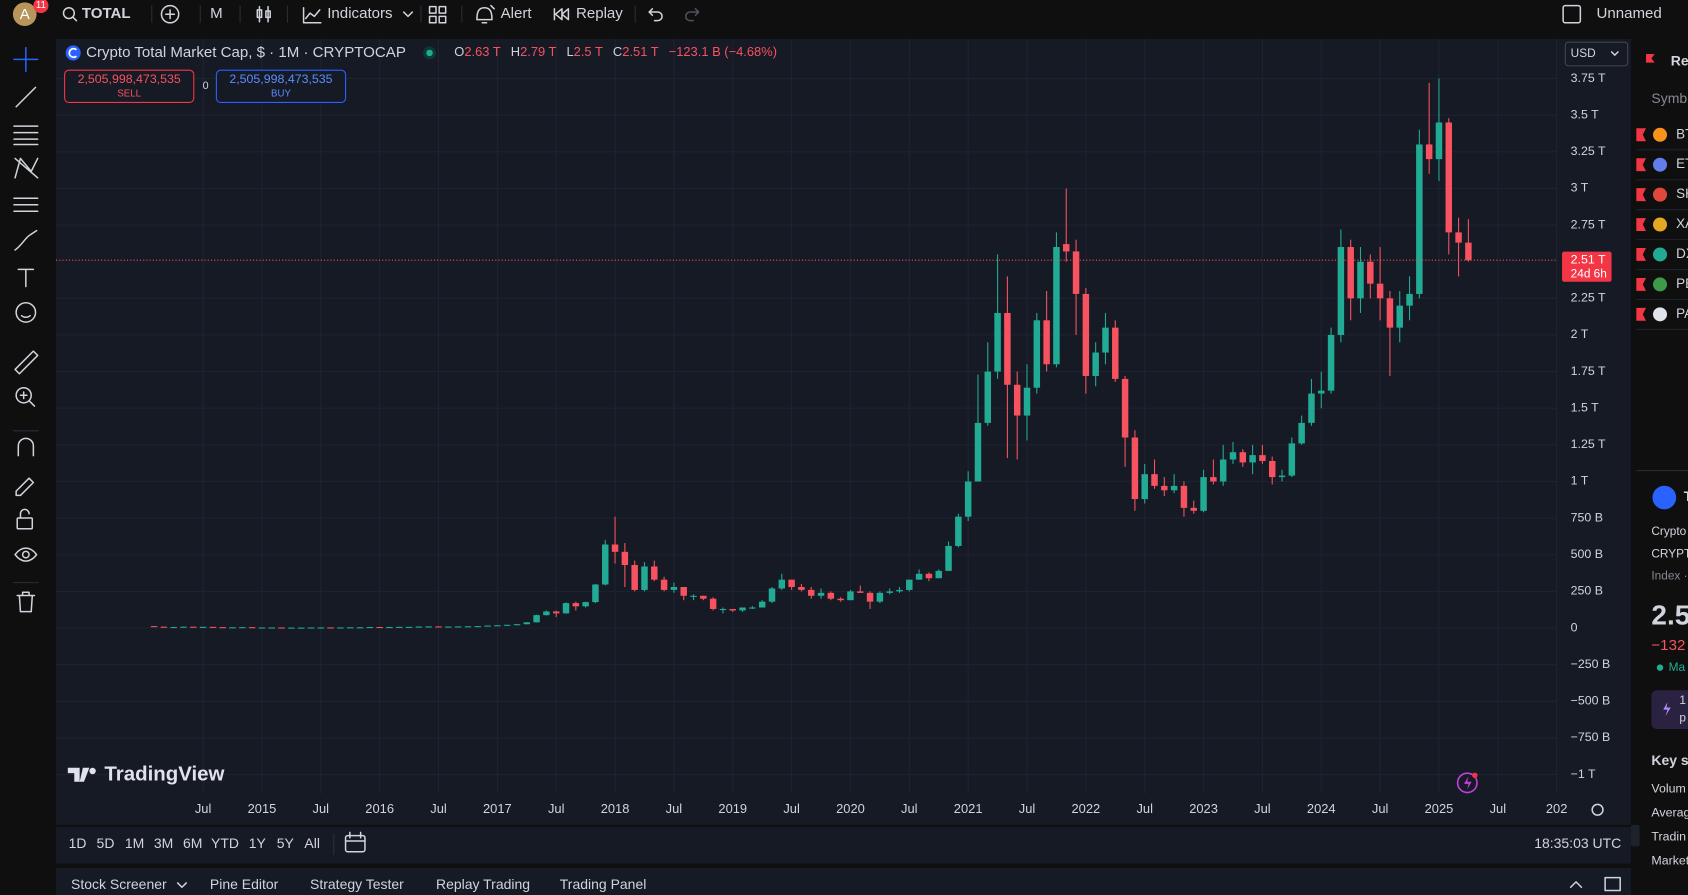 The height and width of the screenshot is (895, 1688). What do you see at coordinates (262, 808) in the screenshot?
I see `x-tick-label: 2015` at bounding box center [262, 808].